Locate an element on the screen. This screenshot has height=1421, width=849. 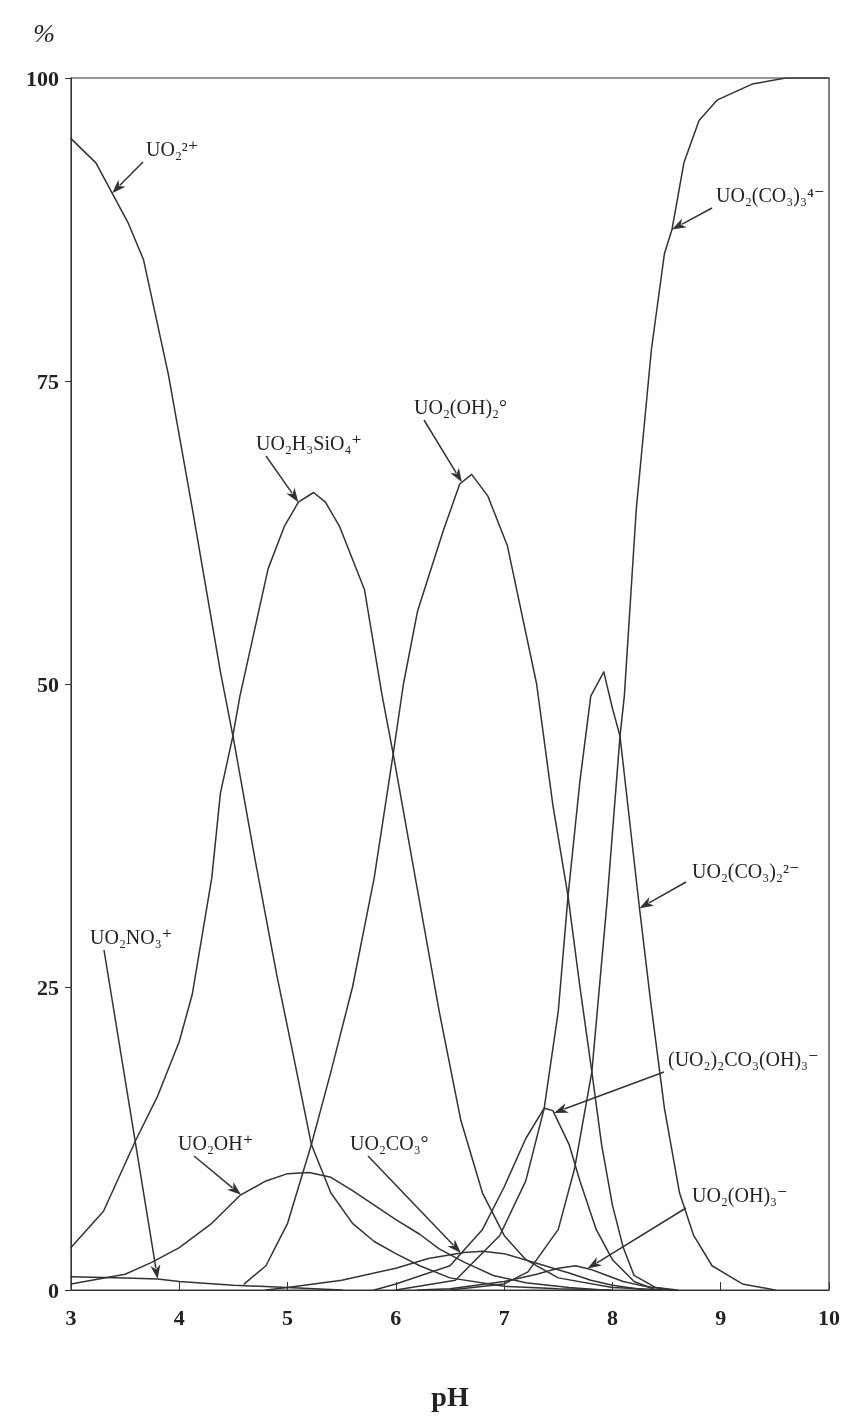
series-label: UO₂OH⁺ is located at coordinates (216, 1143).